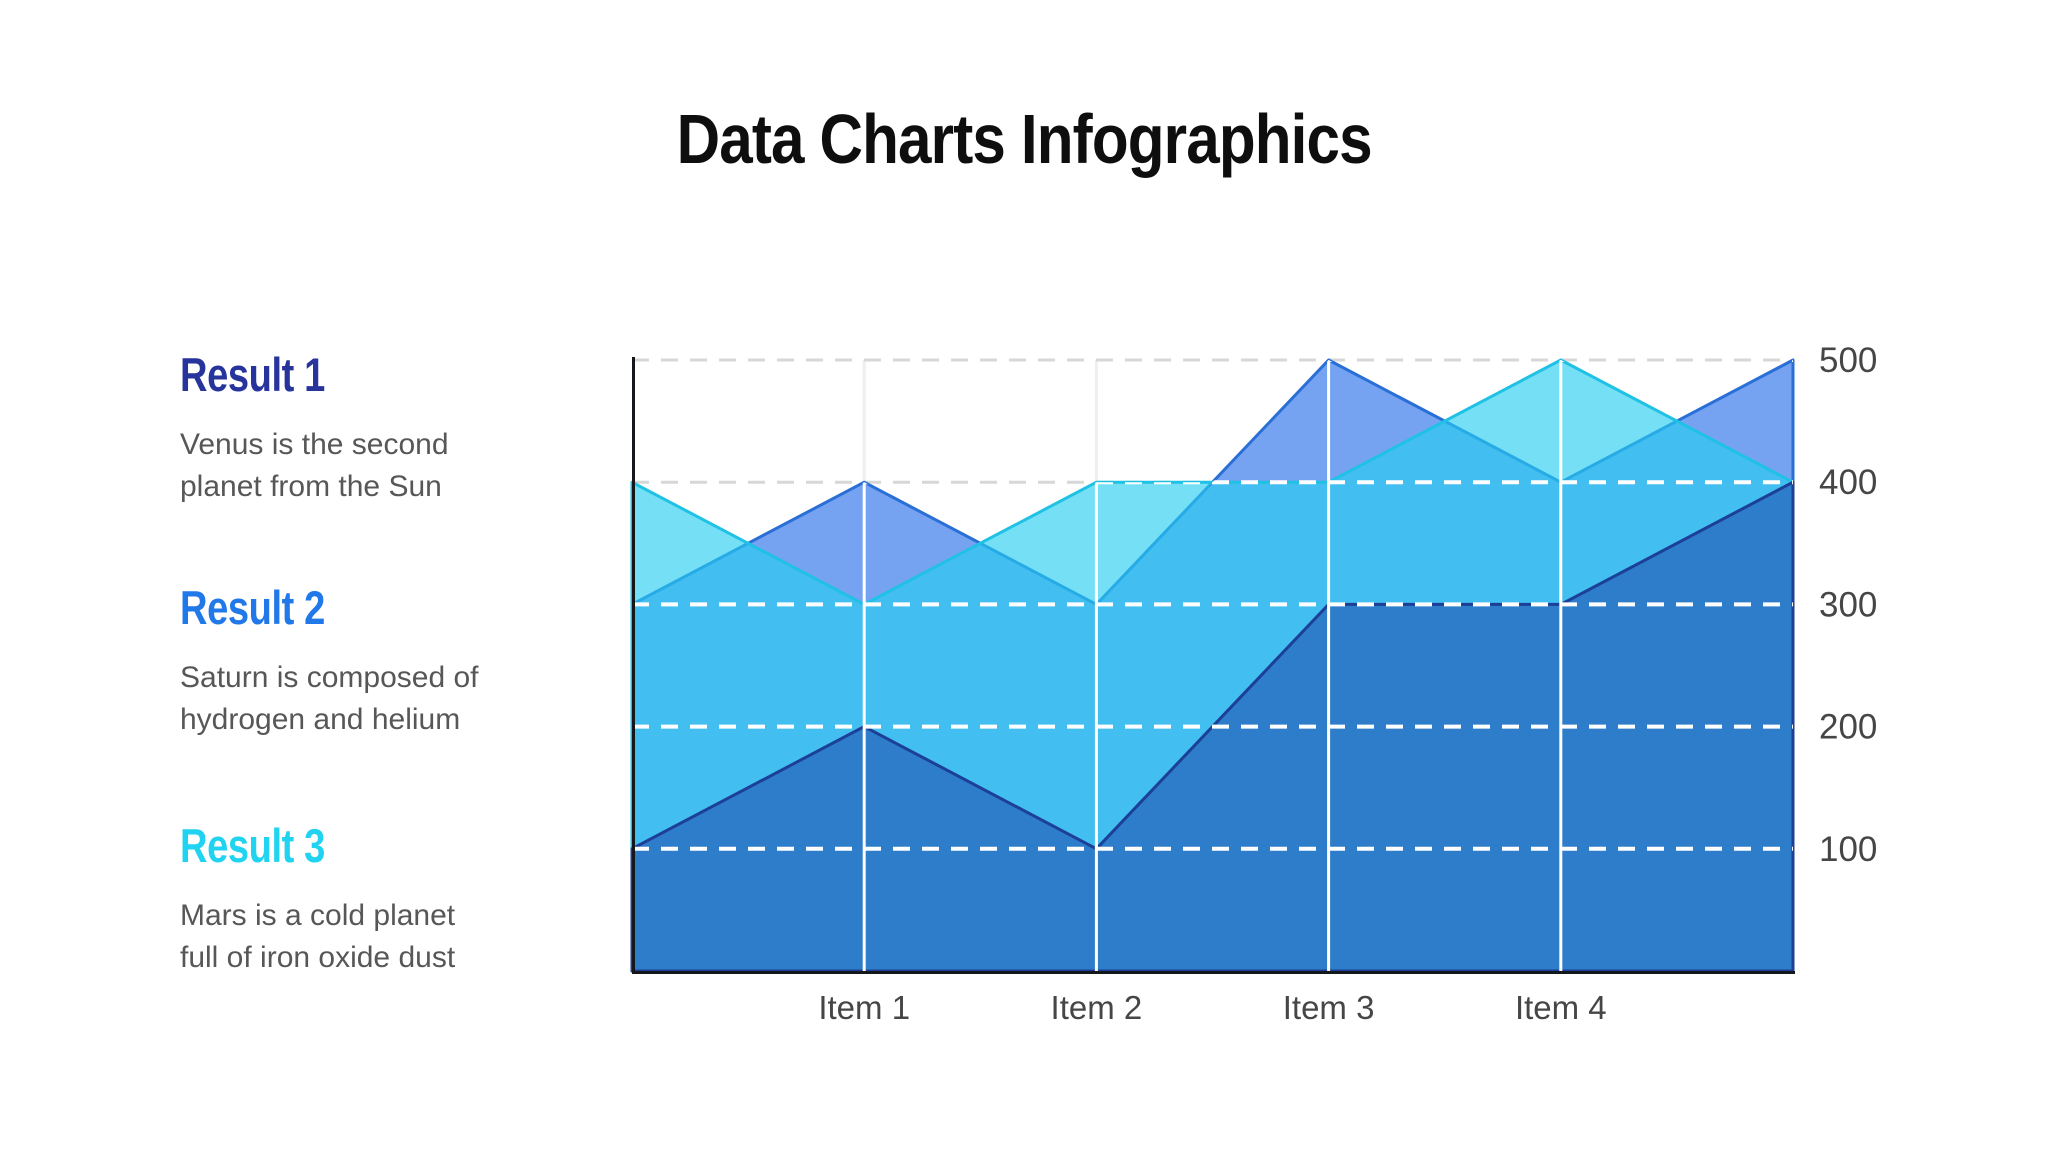 This screenshot has height=1152, width=2048. What do you see at coordinates (1848, 849) in the screenshot?
I see `y-tick-label-100: 100` at bounding box center [1848, 849].